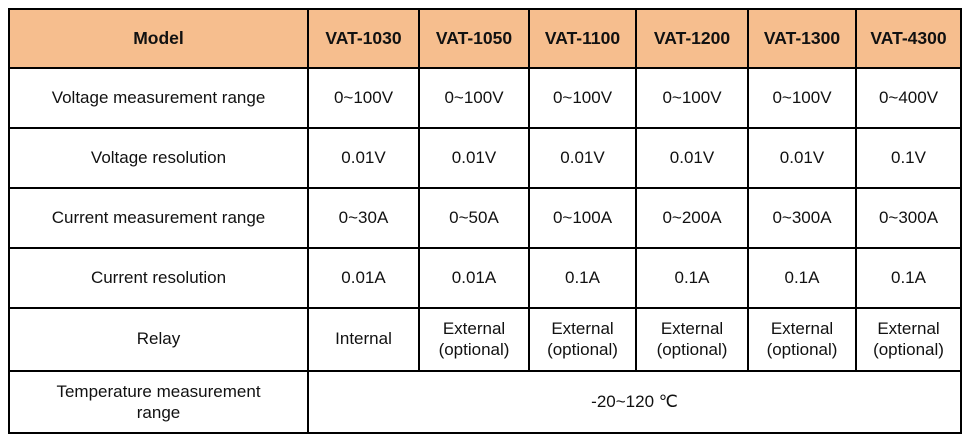 Image resolution: width=969 pixels, height=447 pixels. What do you see at coordinates (582, 218) in the screenshot?
I see `cell: 0~100A` at bounding box center [582, 218].